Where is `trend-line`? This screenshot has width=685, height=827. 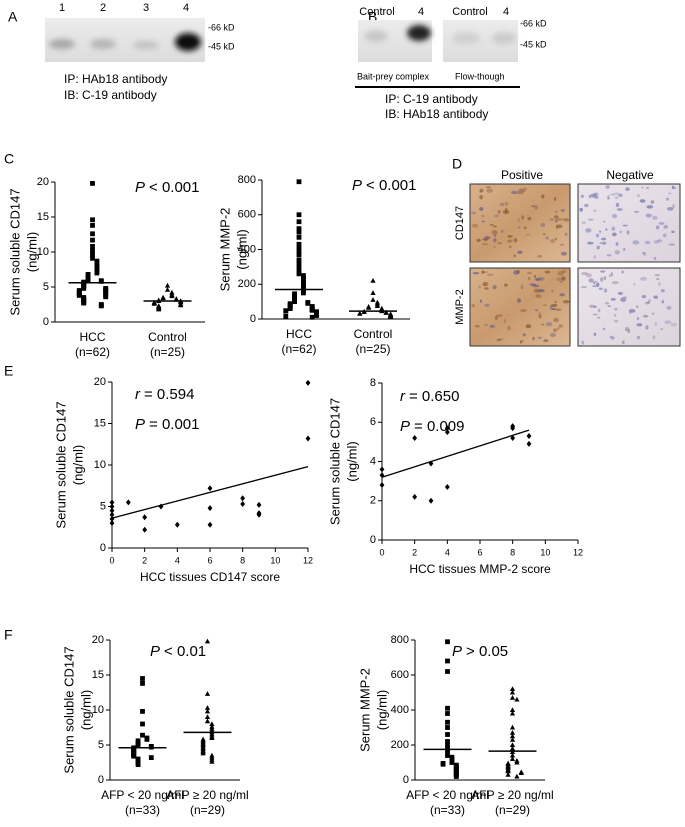
trend-line is located at coordinates (455, 453).